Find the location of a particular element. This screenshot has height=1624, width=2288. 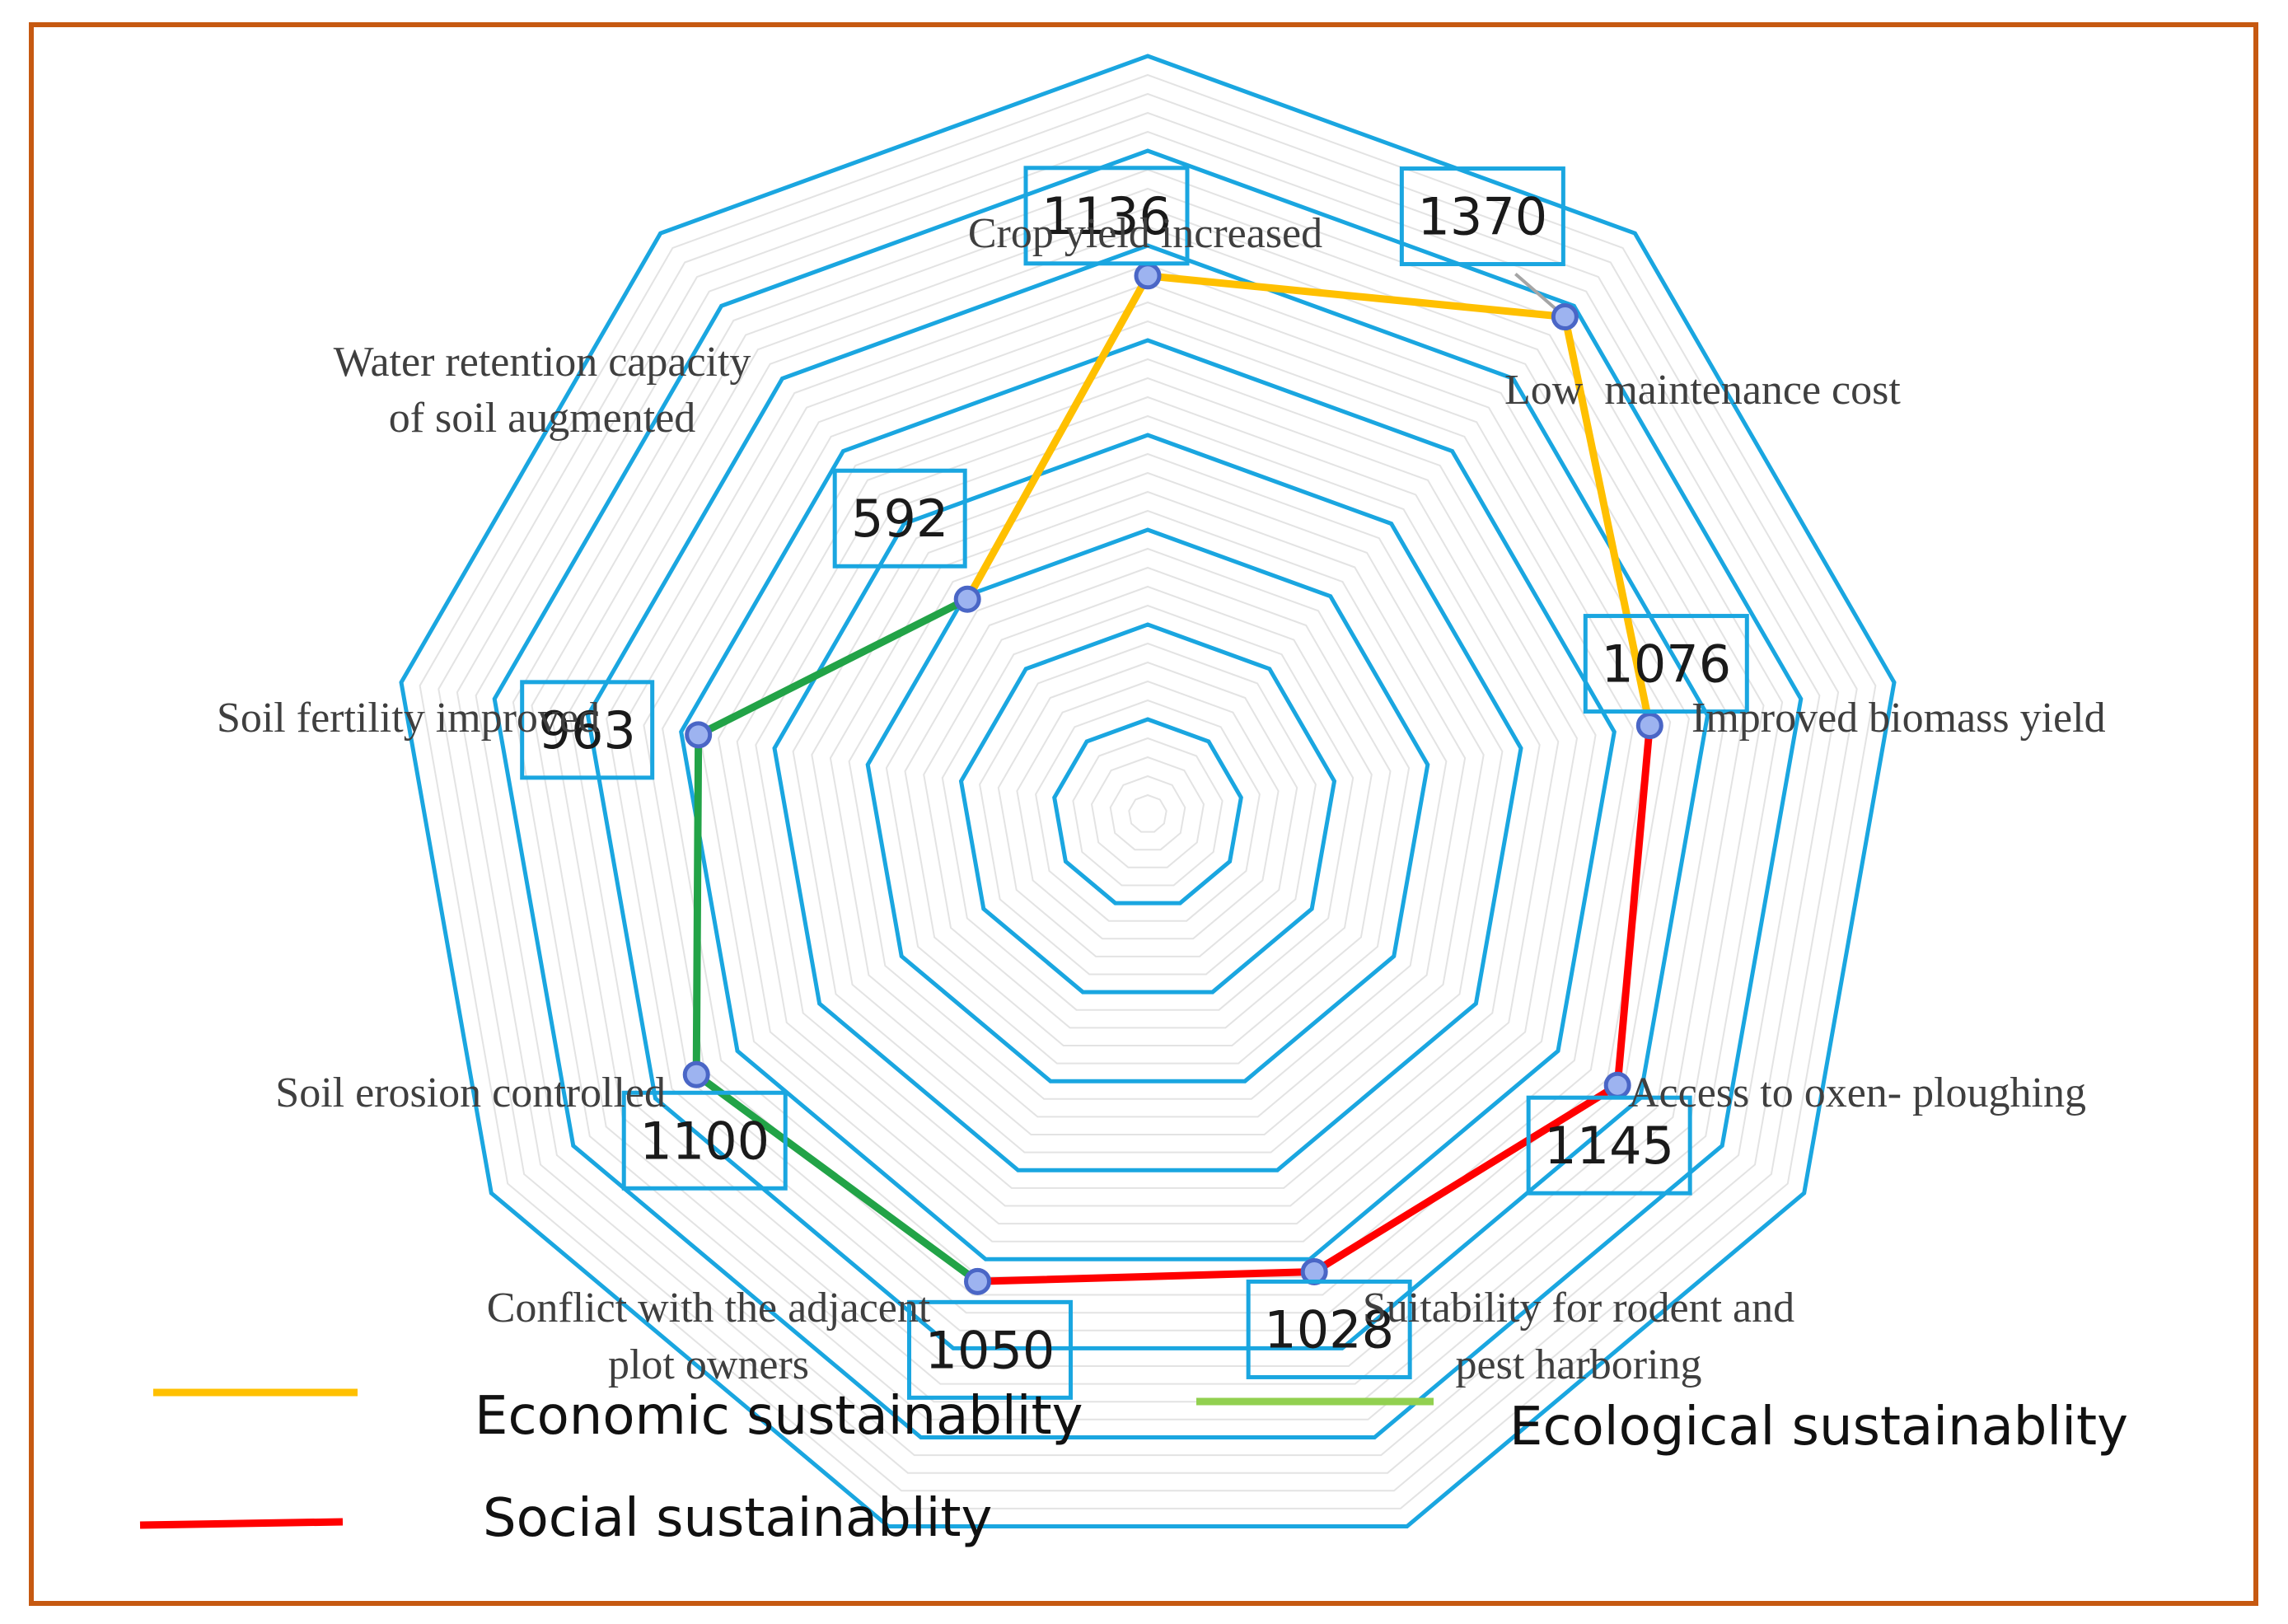

value-label: 1370 is located at coordinates (1482, 217).